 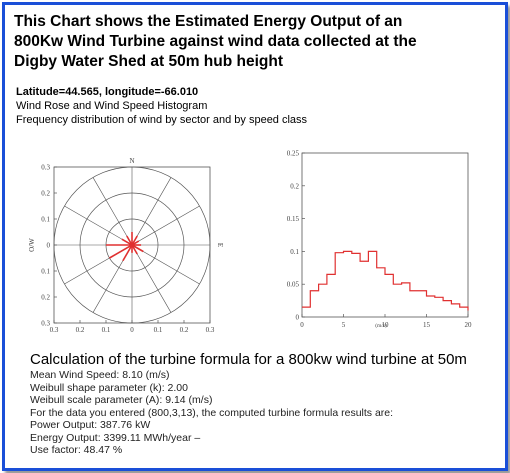 What do you see at coordinates (109, 387) in the screenshot?
I see `calc-line-weibull-k: Weibull shape parameter (k): 2.00` at bounding box center [109, 387].